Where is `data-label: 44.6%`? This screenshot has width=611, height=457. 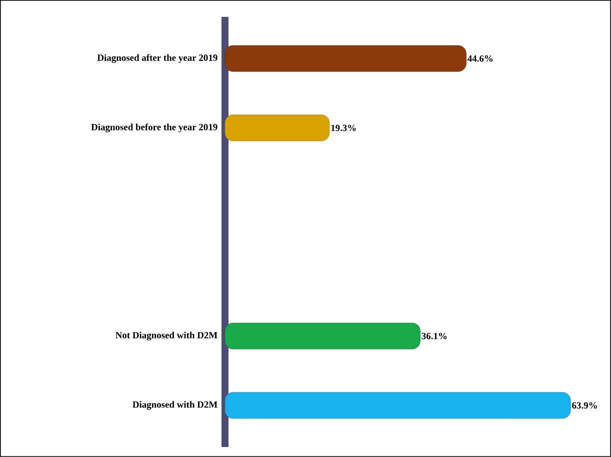
data-label: 44.6% is located at coordinates (480, 58).